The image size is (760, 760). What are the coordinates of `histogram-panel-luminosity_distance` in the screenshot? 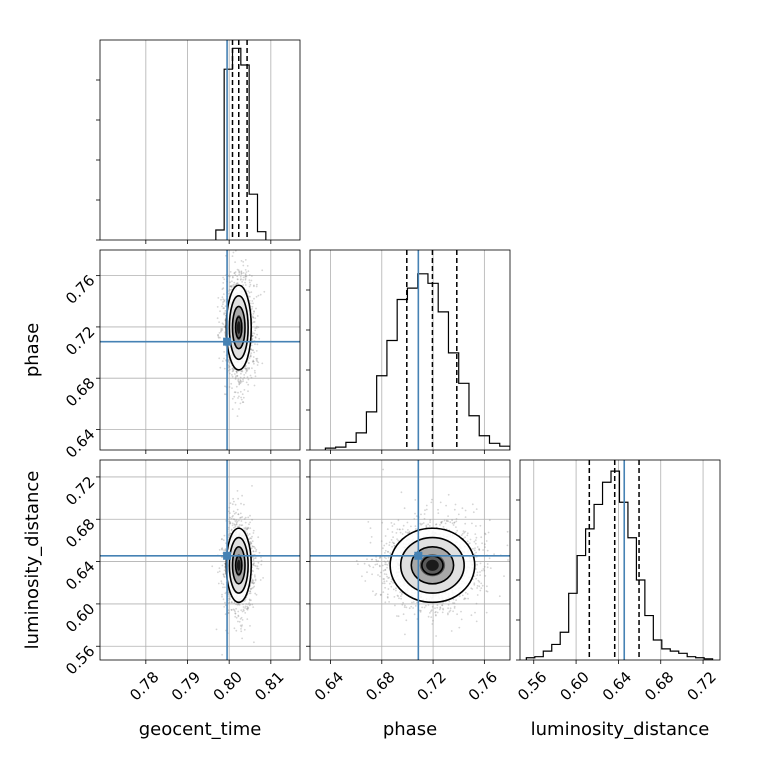 It's located at (618, 560).